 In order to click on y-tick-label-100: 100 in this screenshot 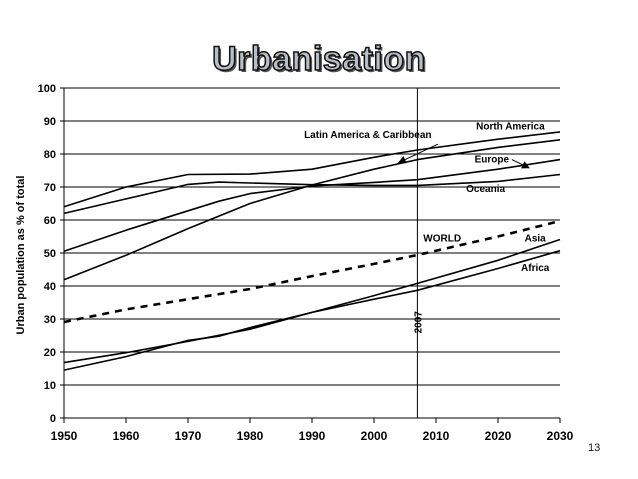, I will do `click(47, 89)`.